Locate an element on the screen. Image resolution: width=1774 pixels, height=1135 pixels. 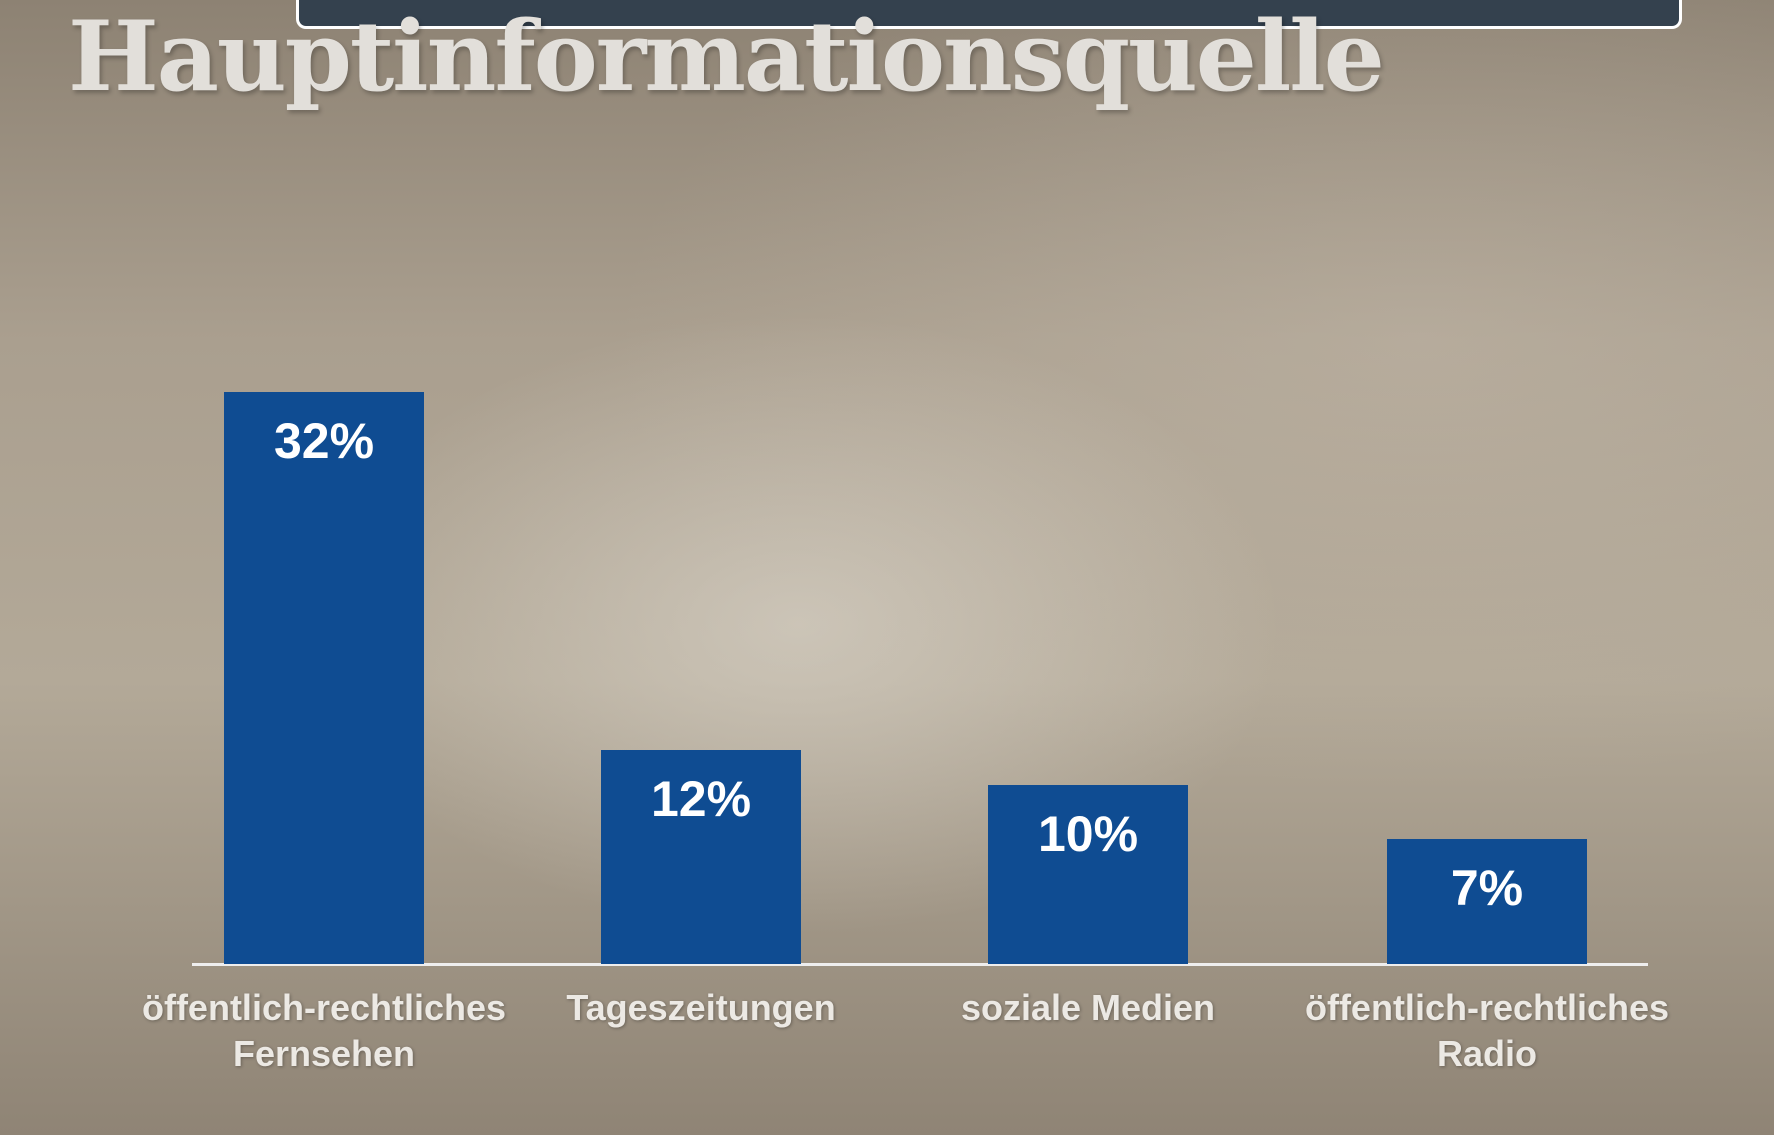
x-tick-label: soziale Medien is located at coordinates (1088, 1007).